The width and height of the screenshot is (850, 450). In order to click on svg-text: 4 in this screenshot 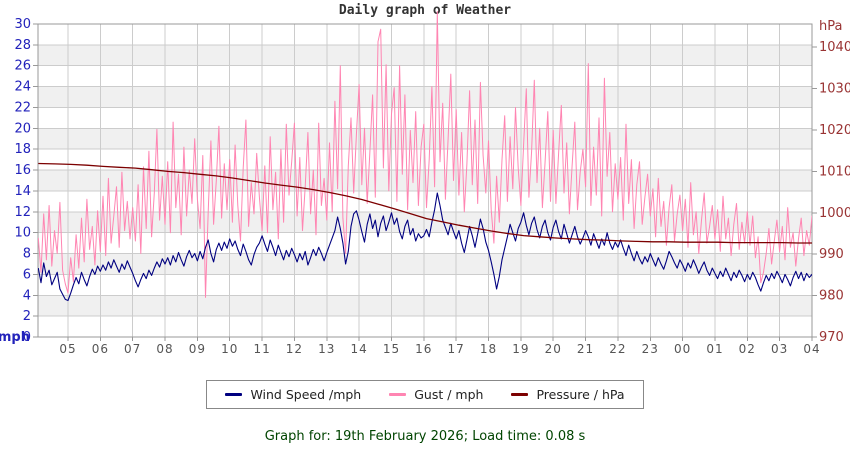, I will do `click(27, 295)`.